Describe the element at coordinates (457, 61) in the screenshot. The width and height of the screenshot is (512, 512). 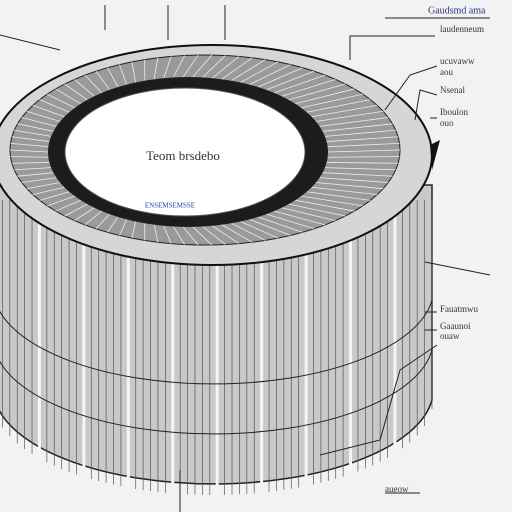
I see `callout: ucuvaww` at that location.